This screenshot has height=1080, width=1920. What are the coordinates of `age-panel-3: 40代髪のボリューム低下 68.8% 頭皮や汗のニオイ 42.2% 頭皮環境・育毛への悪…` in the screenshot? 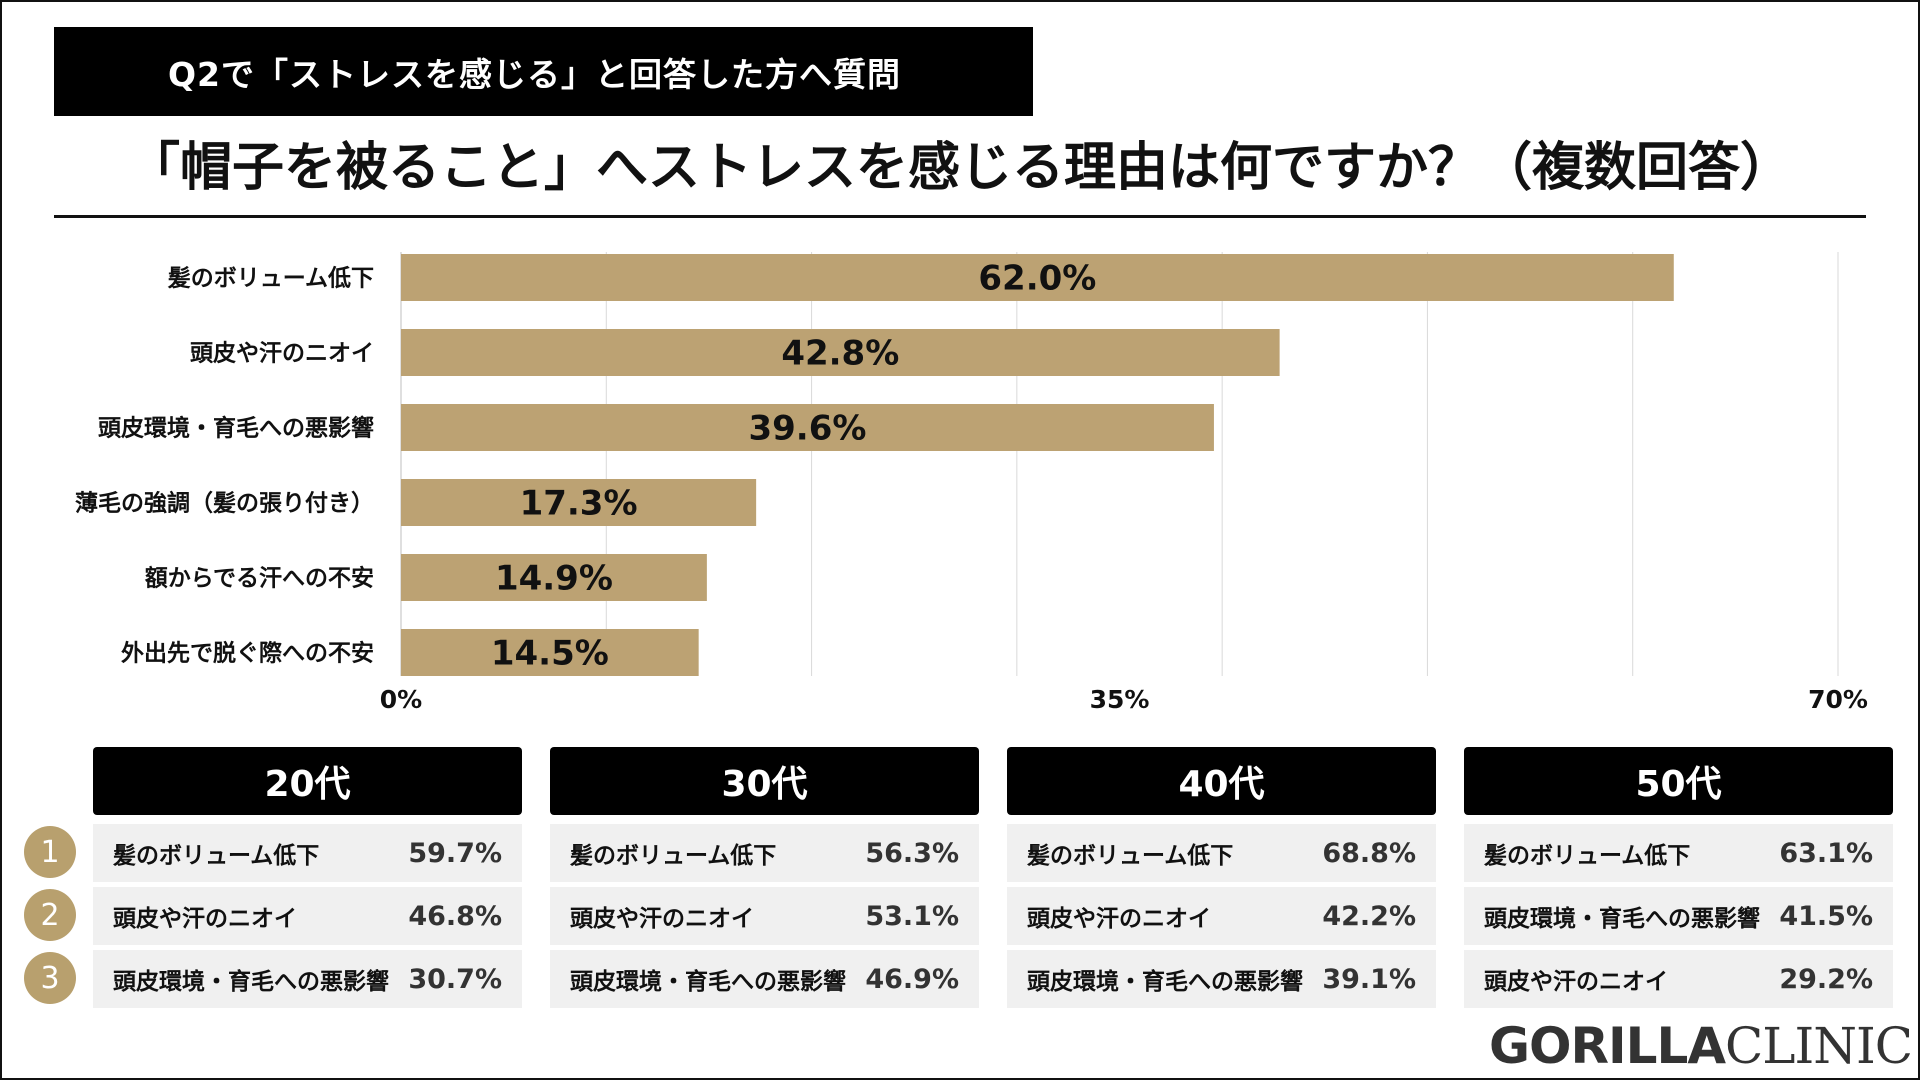 It's located at (1221, 877).